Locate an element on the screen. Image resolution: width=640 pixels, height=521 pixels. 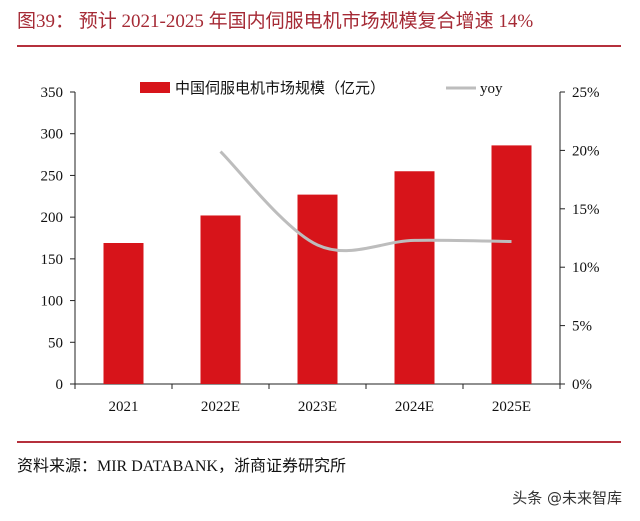
bar-2024E is located at coordinates (414, 277).